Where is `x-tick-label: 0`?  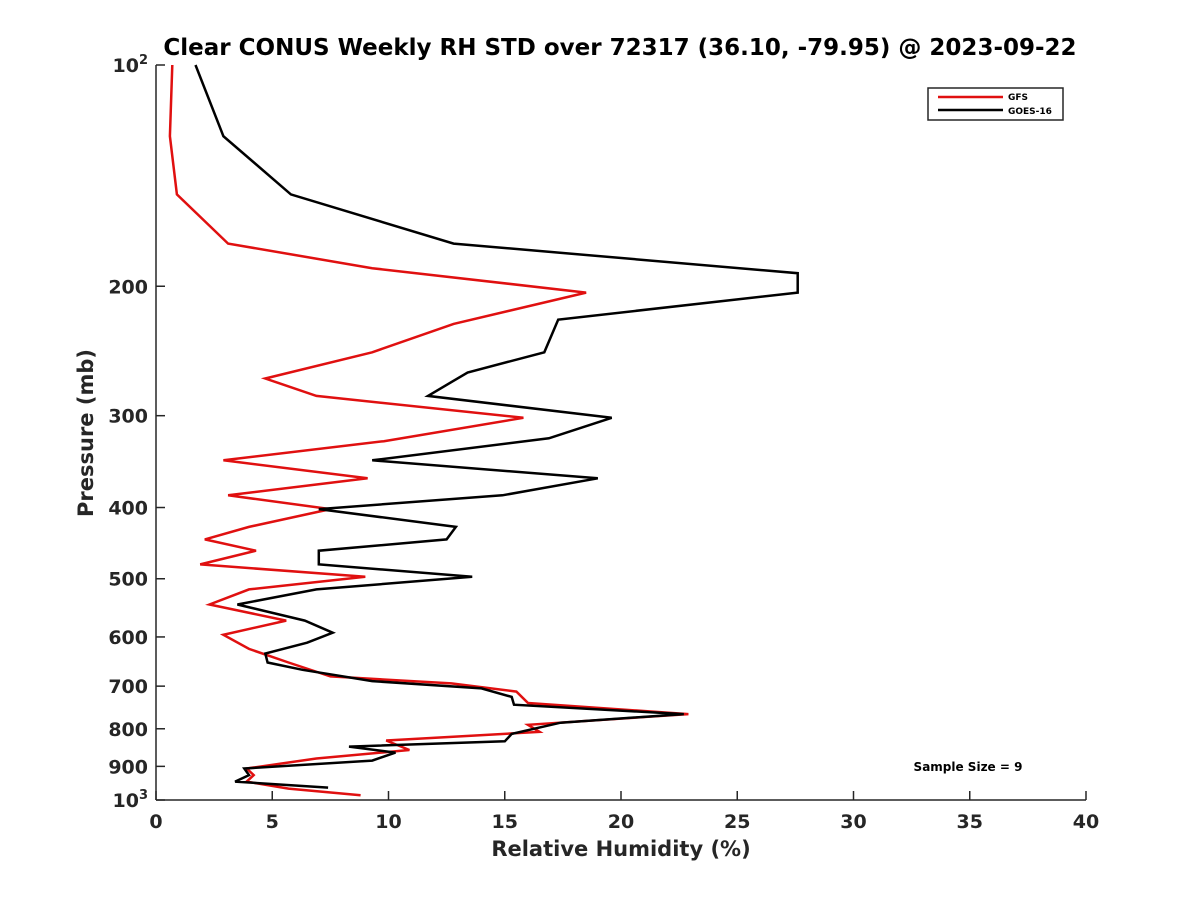 x-tick-label: 0 is located at coordinates (155, 822).